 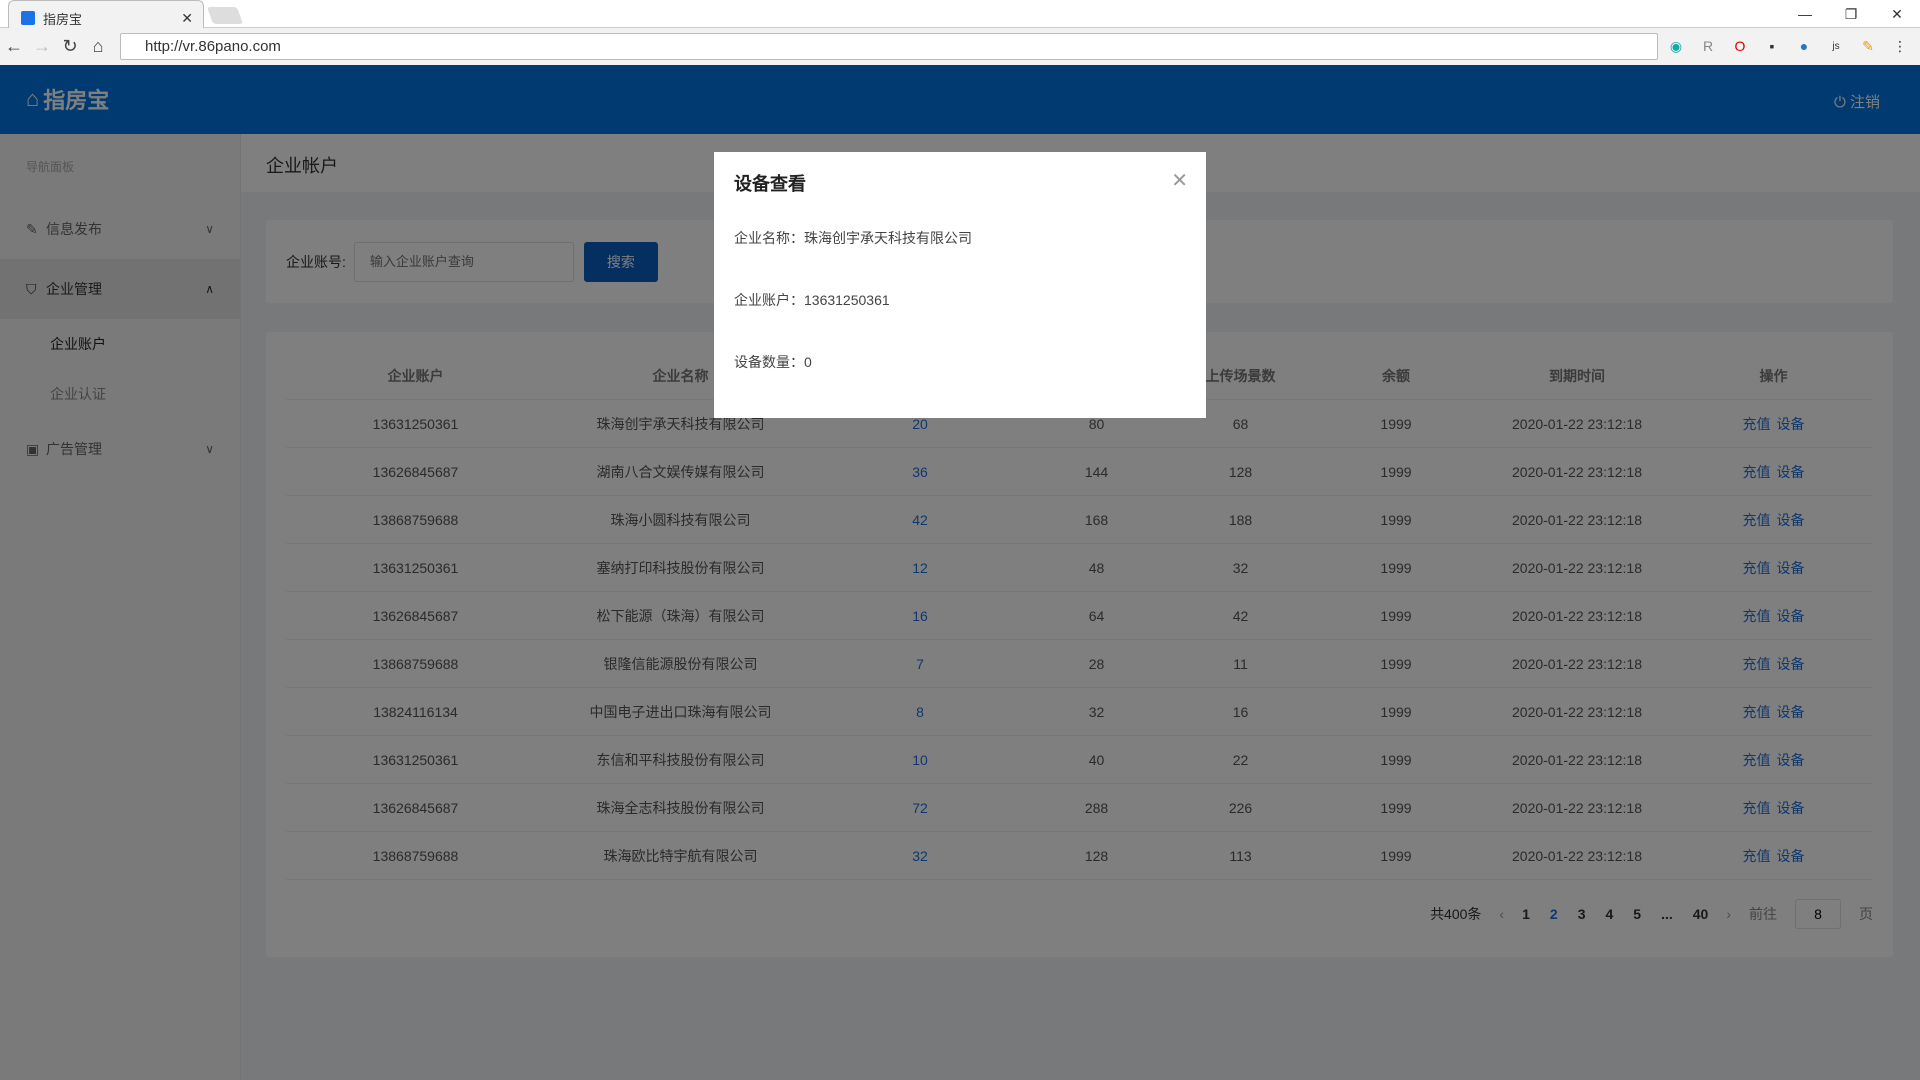 I want to click on tab-title: 指房宝, so click(x=63, y=19).